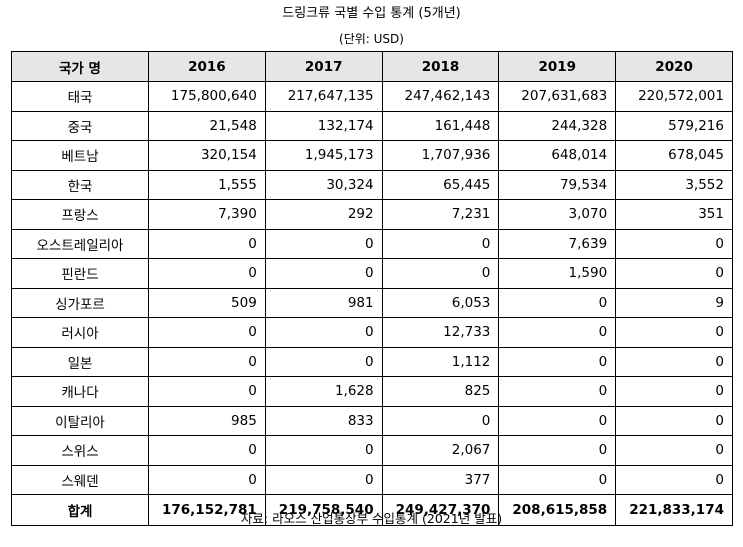 This screenshot has height=547, width=743. What do you see at coordinates (80, 273) in the screenshot?
I see `country-cell: 핀란드` at bounding box center [80, 273].